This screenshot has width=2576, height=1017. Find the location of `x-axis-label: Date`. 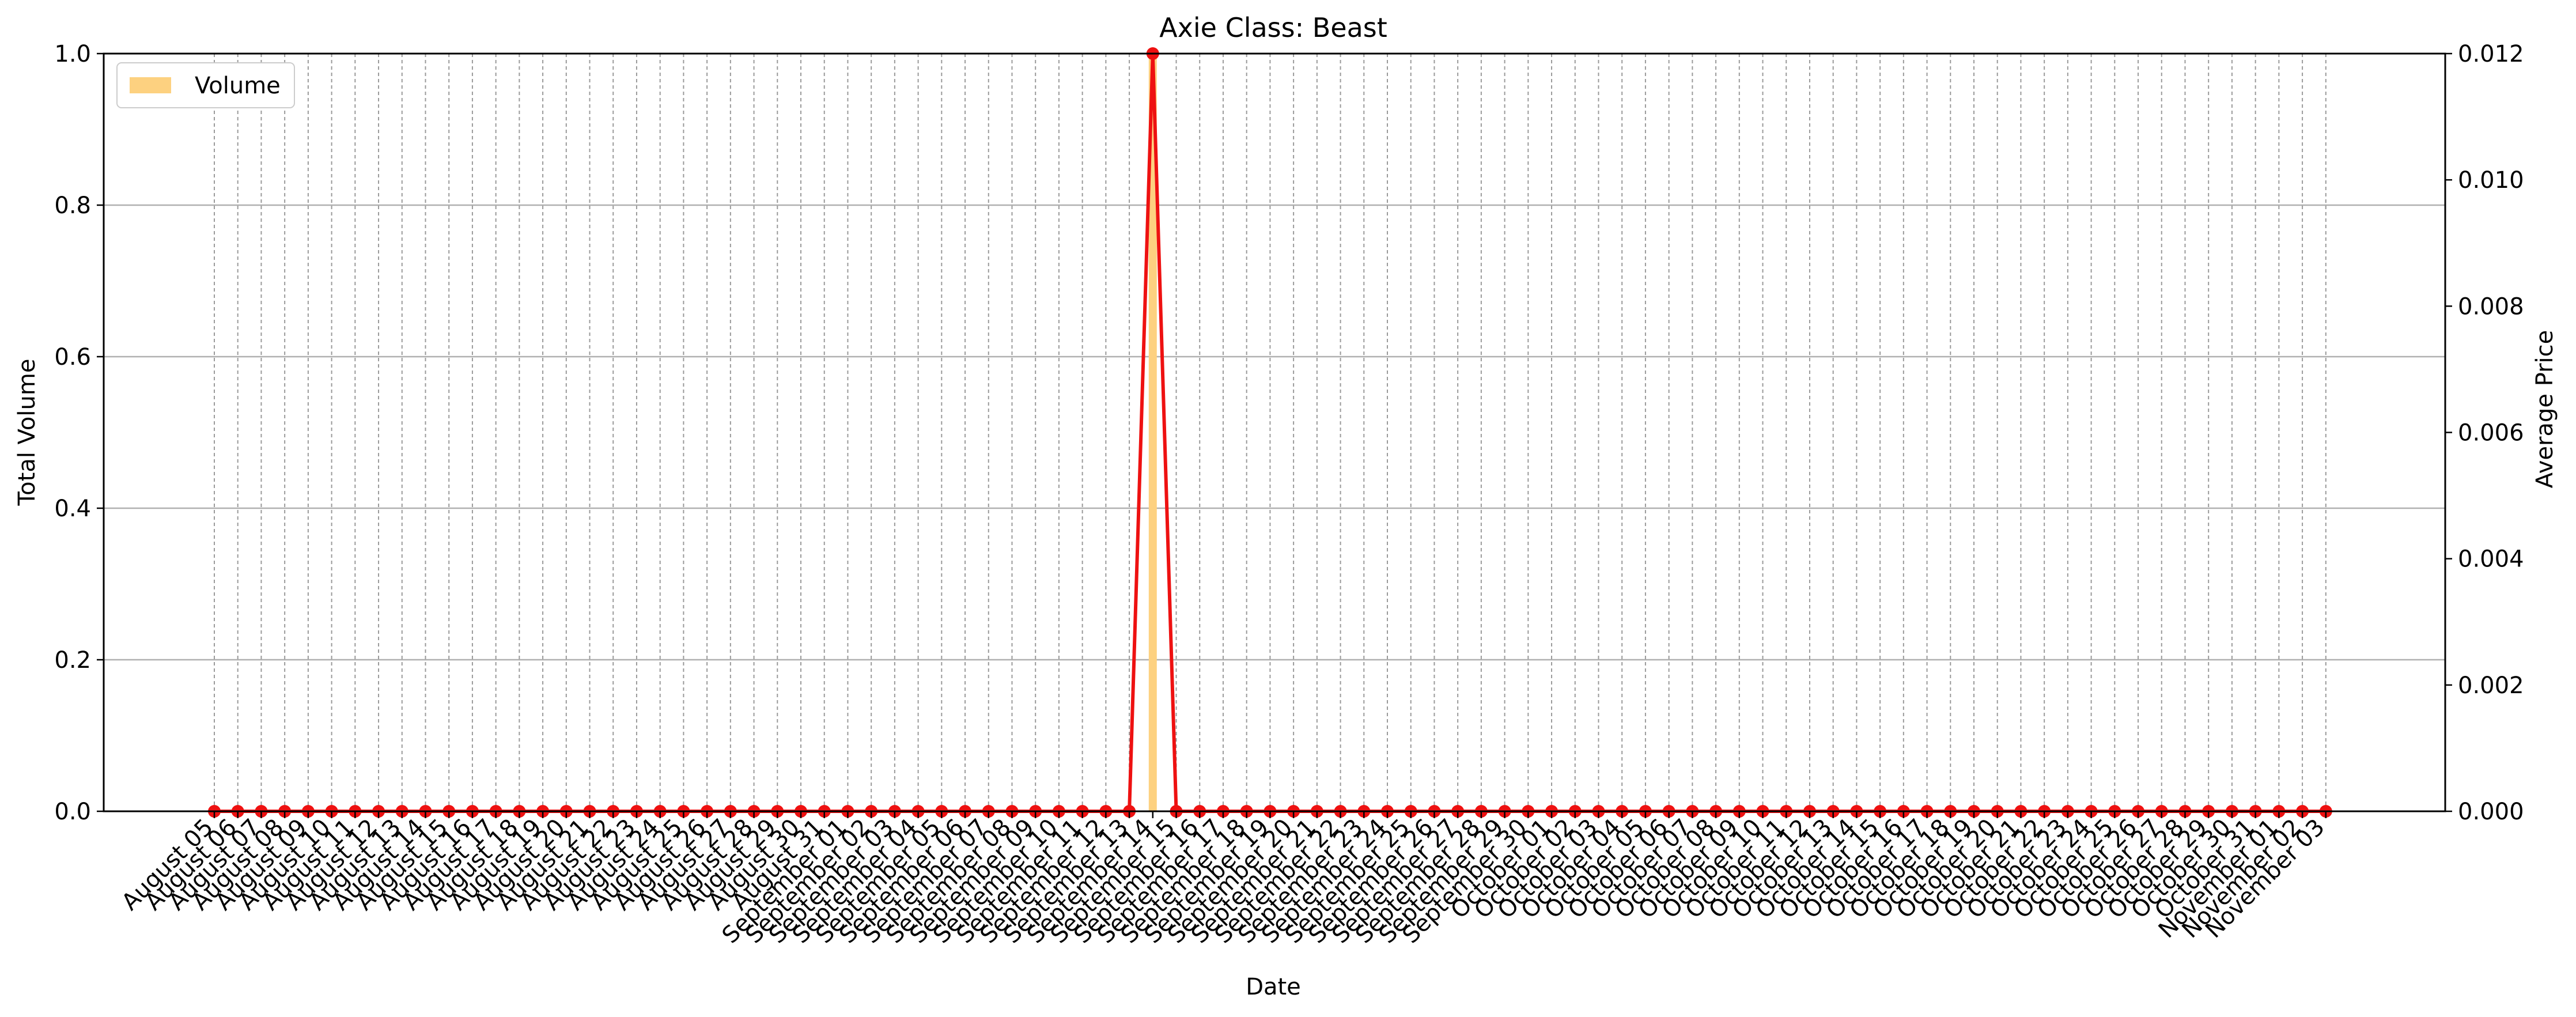

x-axis-label: Date is located at coordinates (1273, 987).